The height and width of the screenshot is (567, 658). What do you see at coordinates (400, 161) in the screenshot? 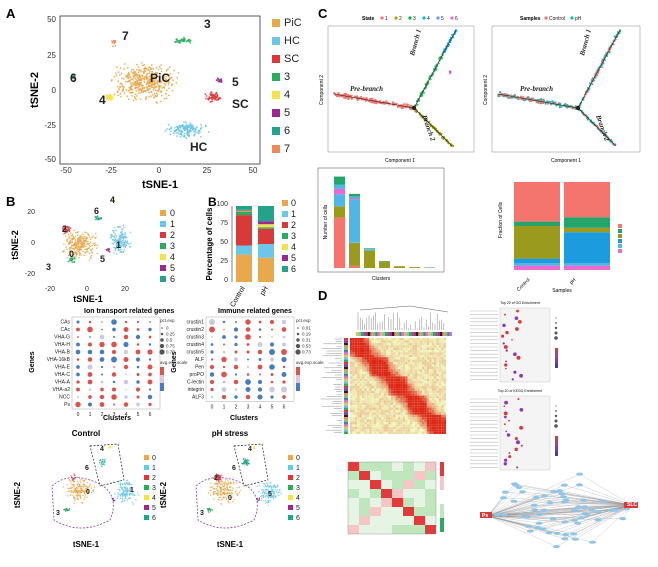
I see `traj-left-xlabel: Component 1` at bounding box center [400, 161].